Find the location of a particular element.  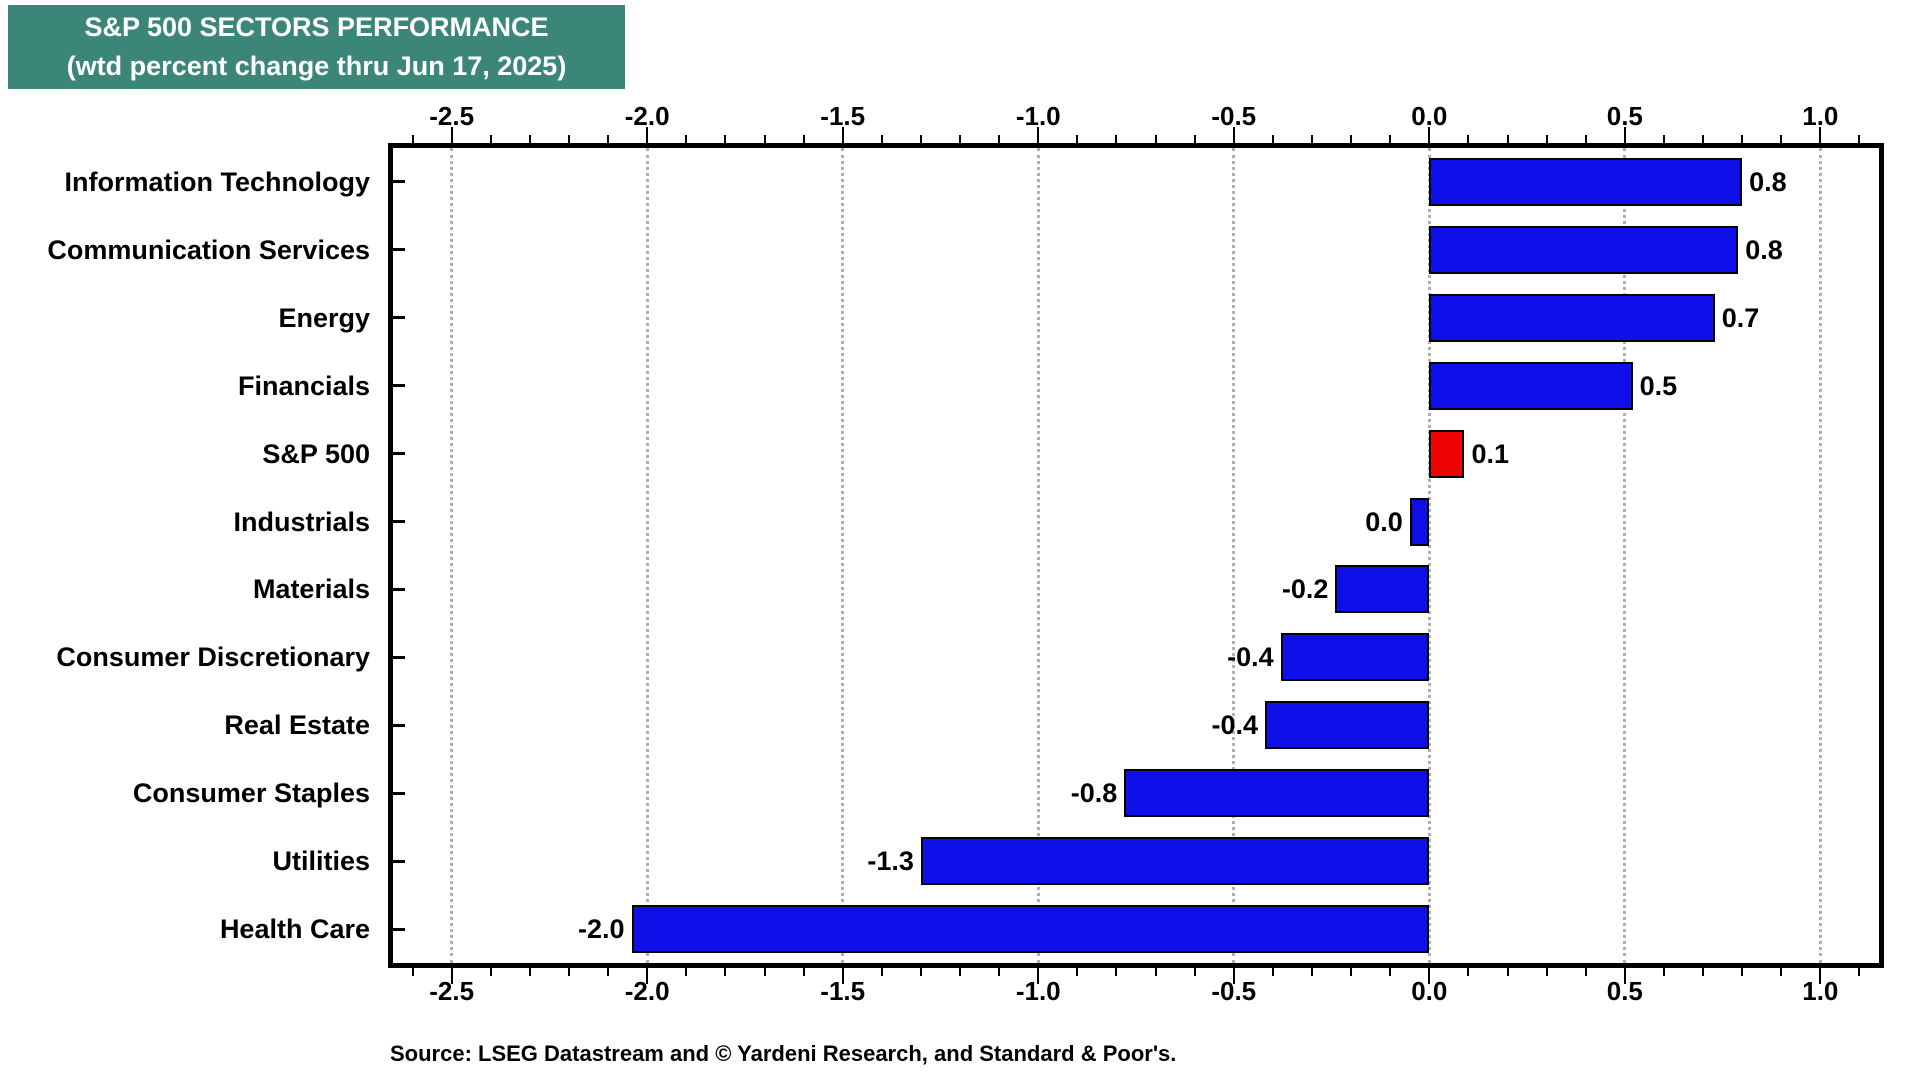

bar-value-label: 0.8 is located at coordinates (1764, 249).